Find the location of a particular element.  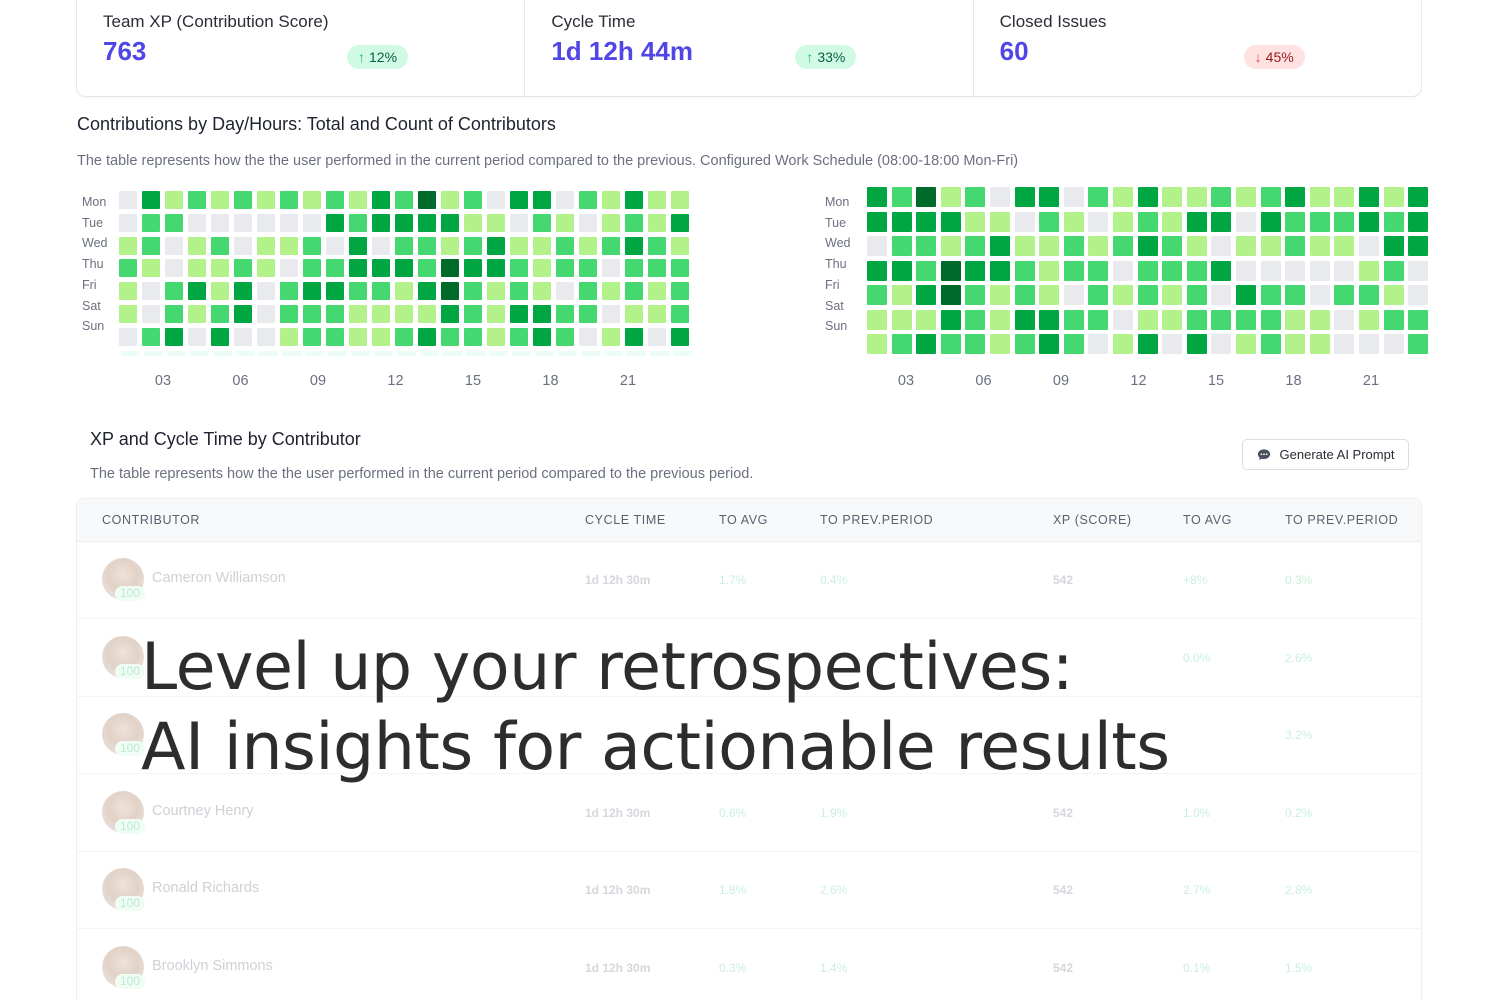

contributor-name: Brooklyn Simmons is located at coordinates (212, 965).